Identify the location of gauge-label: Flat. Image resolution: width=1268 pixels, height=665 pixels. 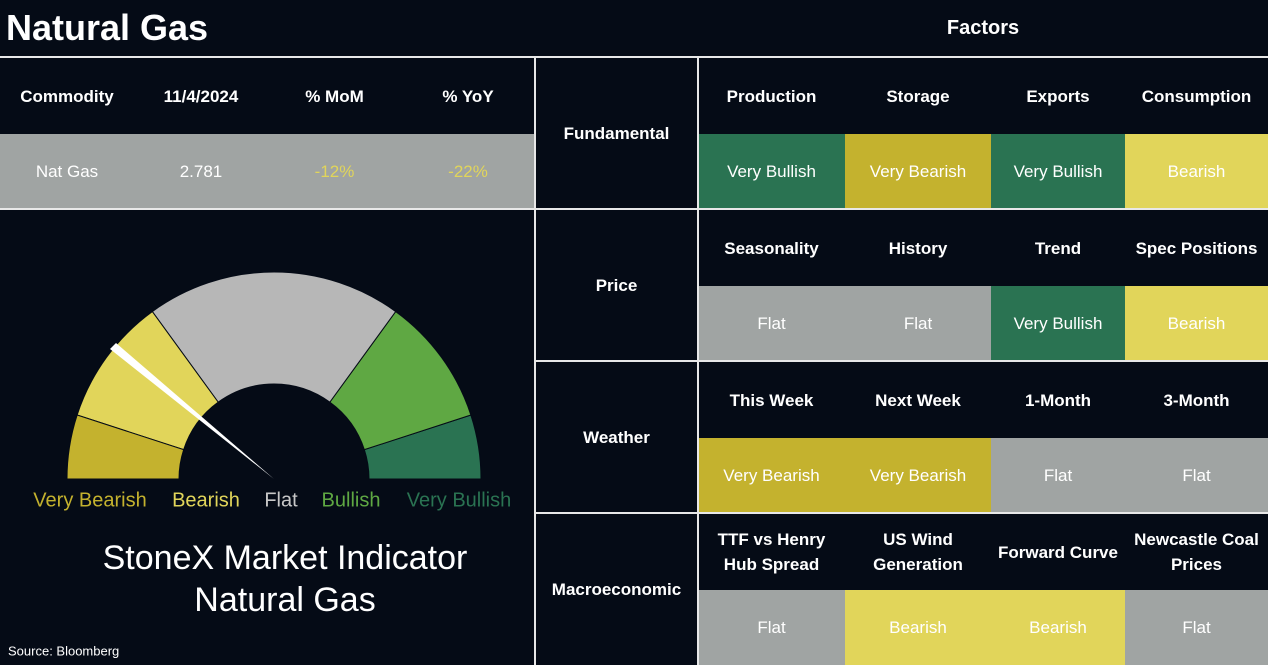
(281, 500).